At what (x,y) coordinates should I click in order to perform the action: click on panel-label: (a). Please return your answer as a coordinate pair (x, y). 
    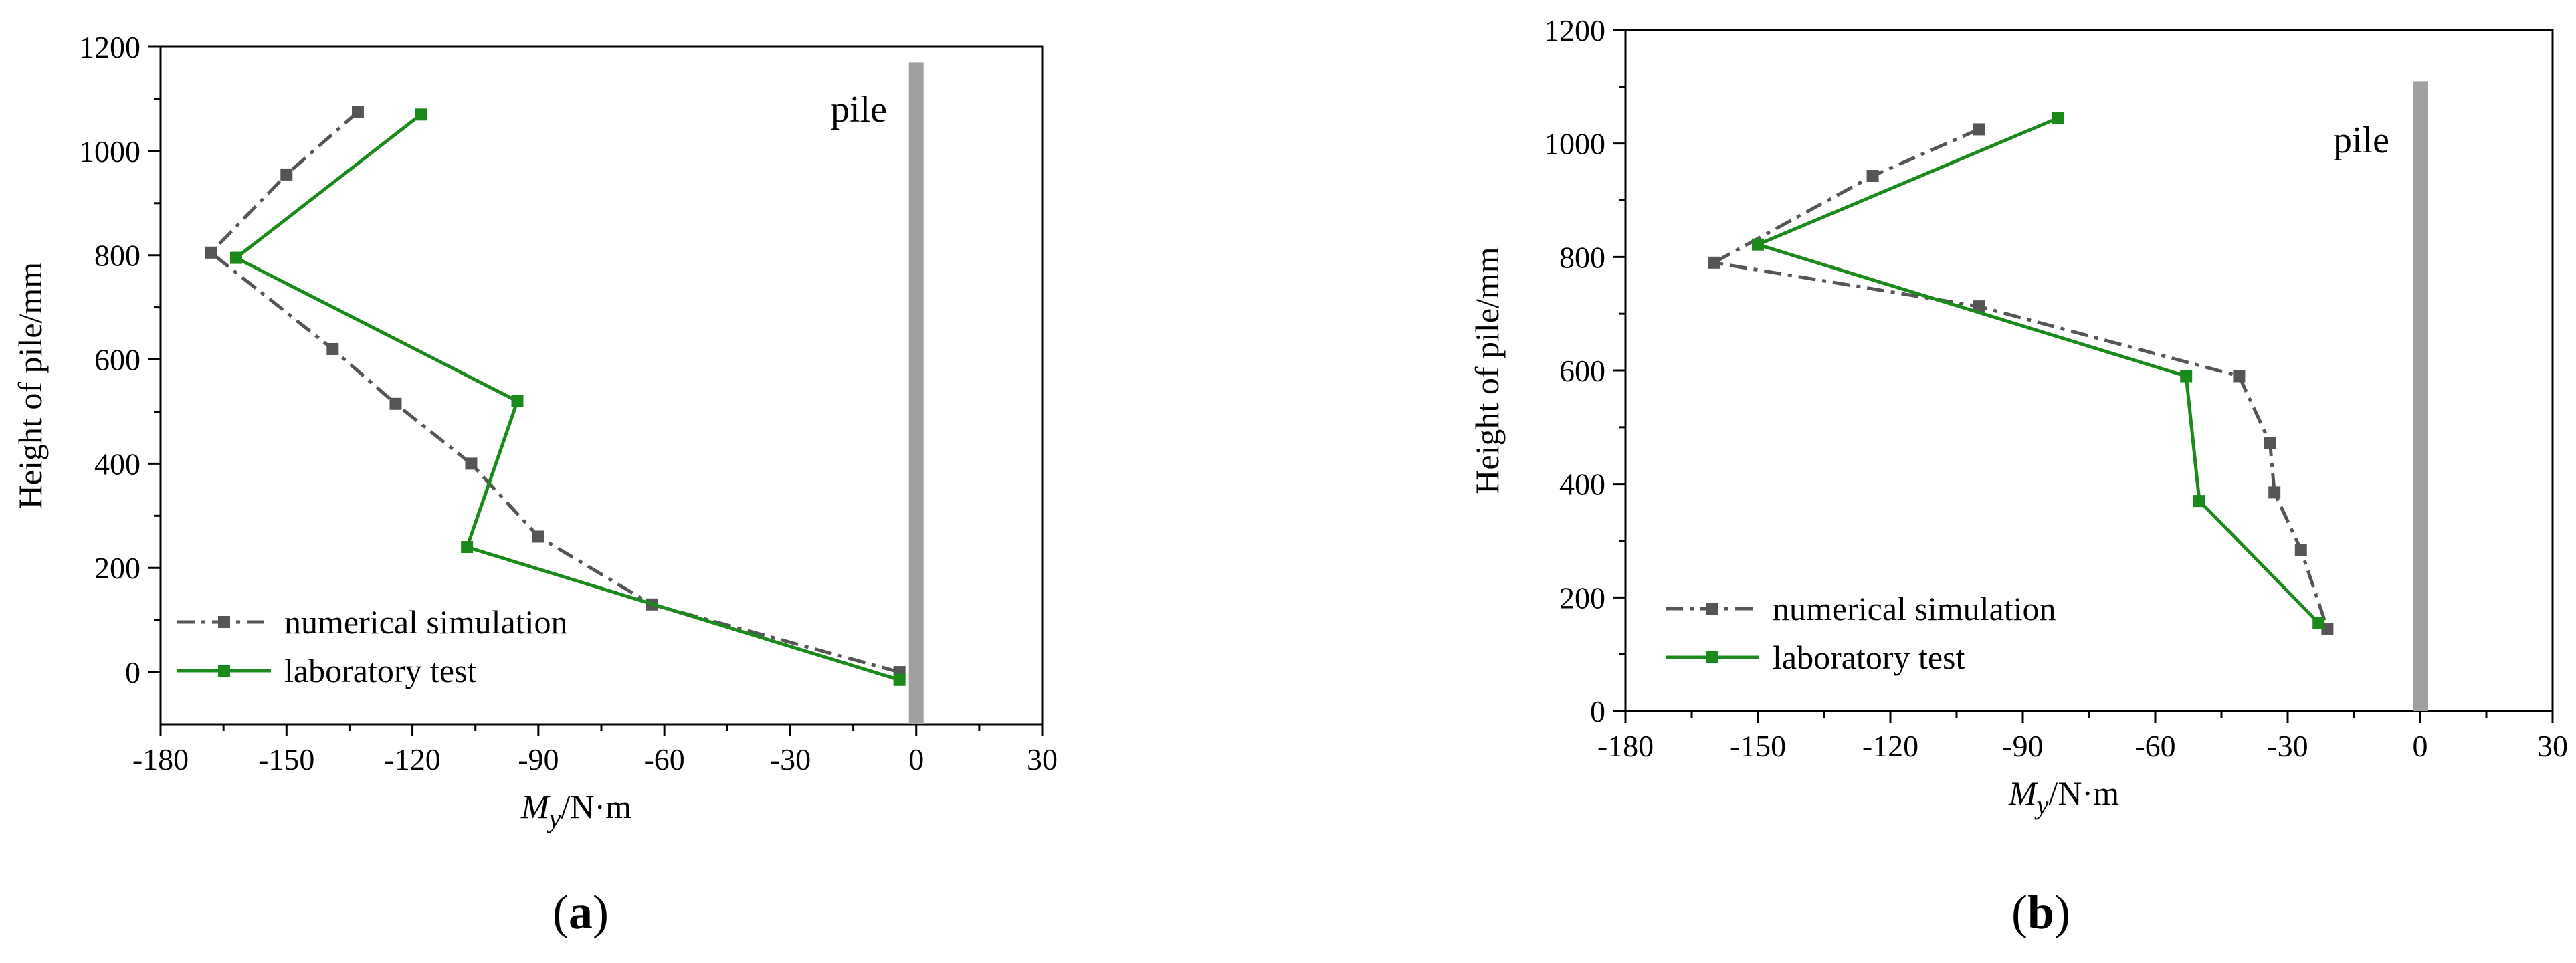
    Looking at the image, I should click on (581, 912).